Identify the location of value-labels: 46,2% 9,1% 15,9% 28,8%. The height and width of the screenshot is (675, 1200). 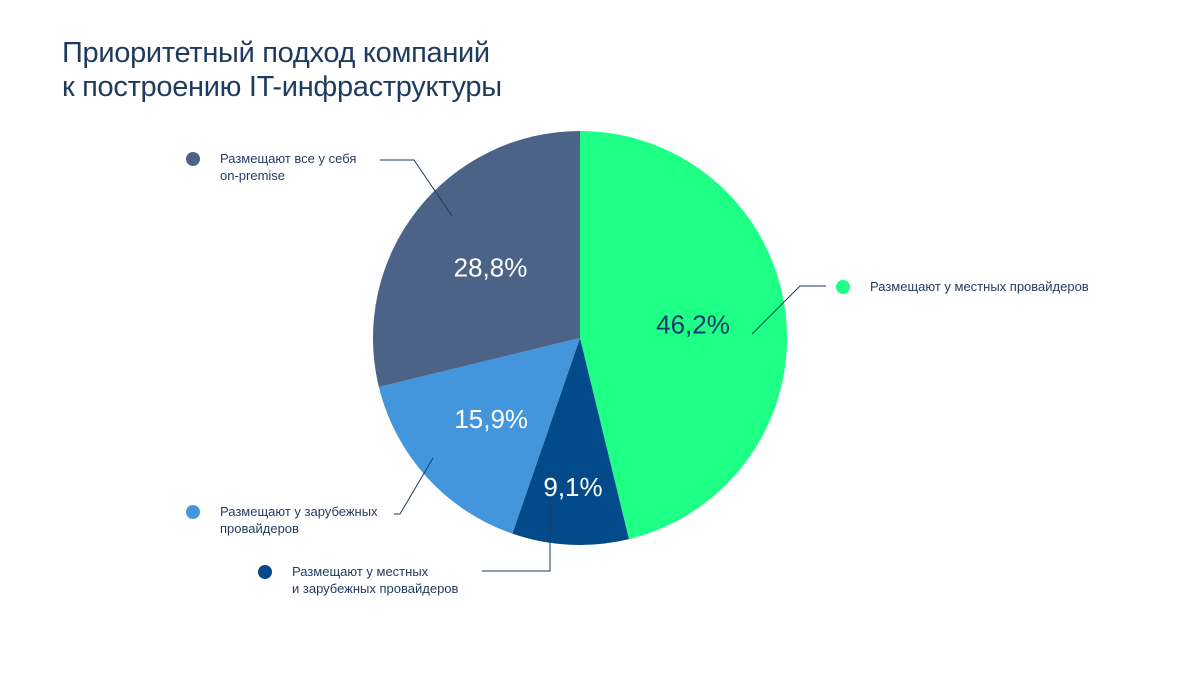
(592, 377).